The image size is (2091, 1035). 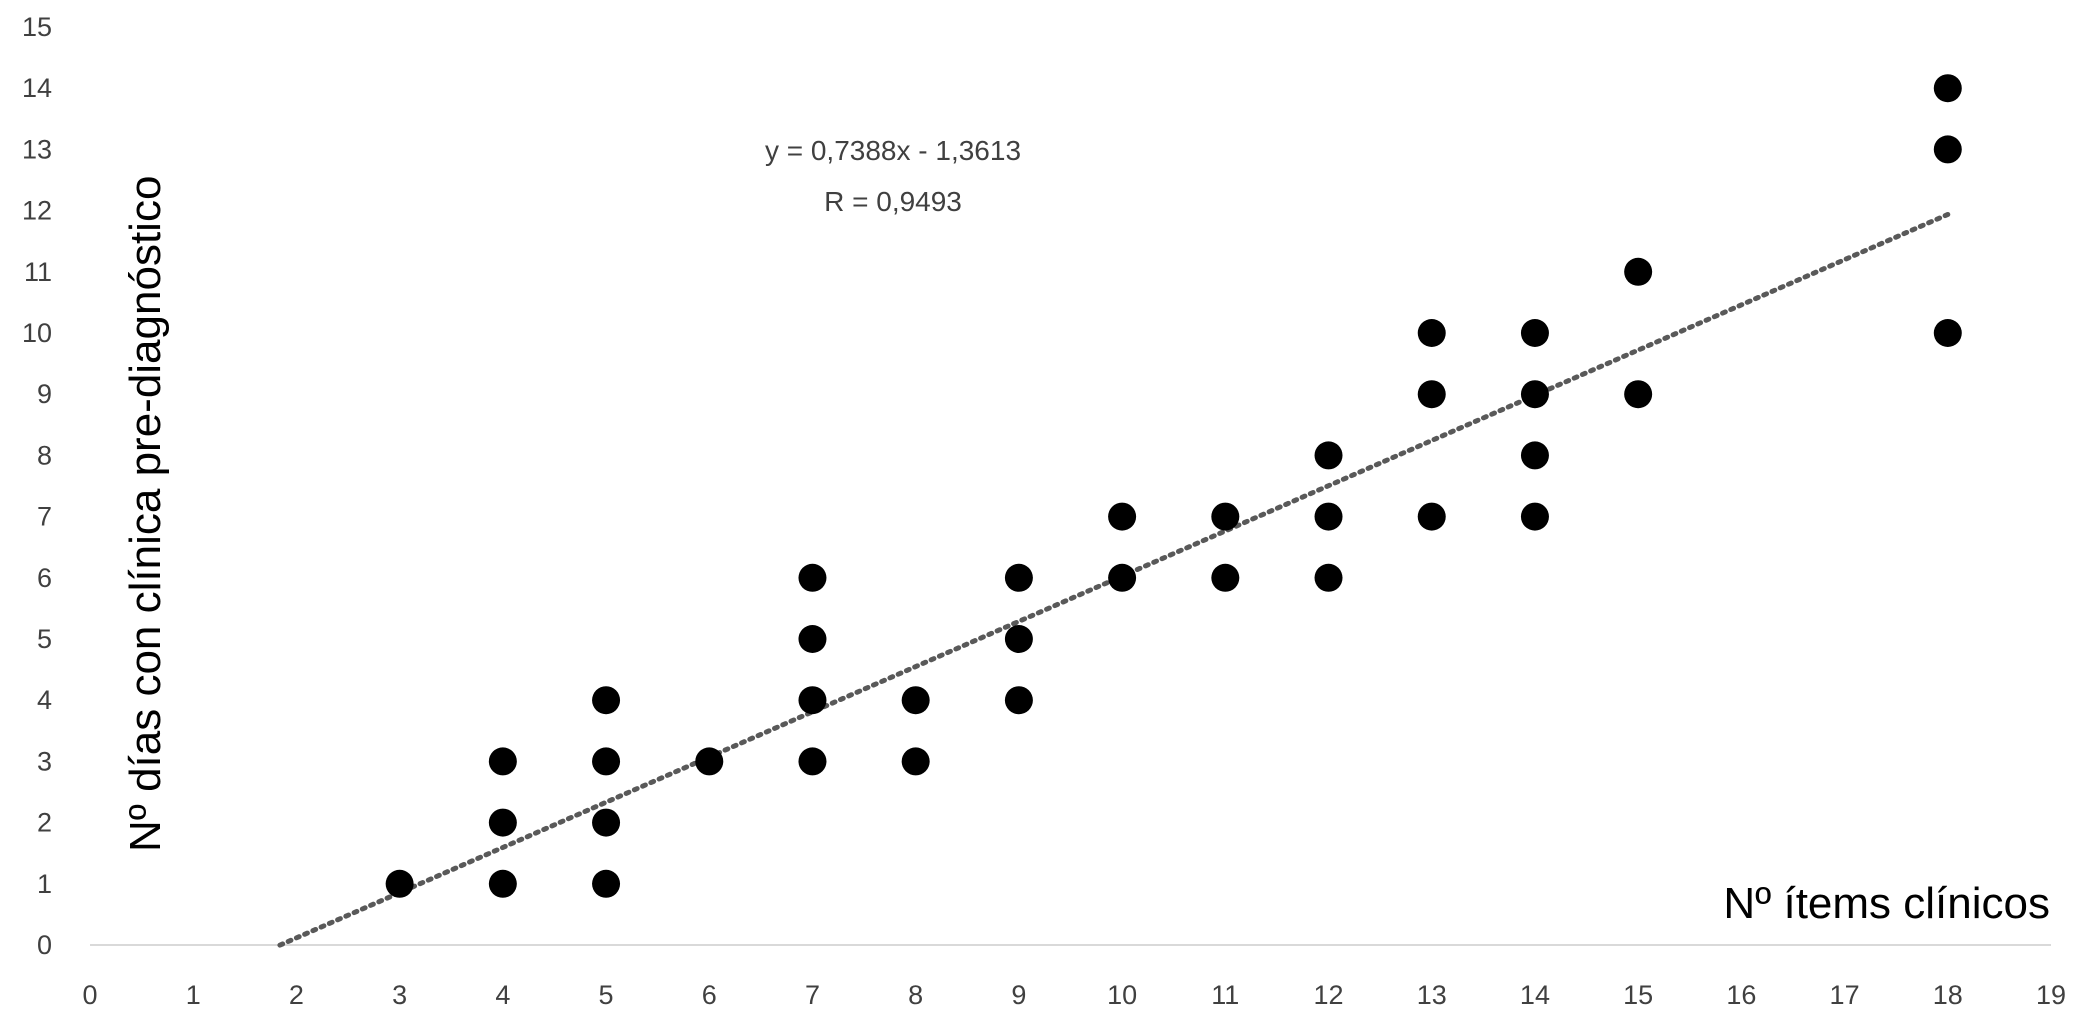 I want to click on y-tick-label: 10, so click(x=37, y=333).